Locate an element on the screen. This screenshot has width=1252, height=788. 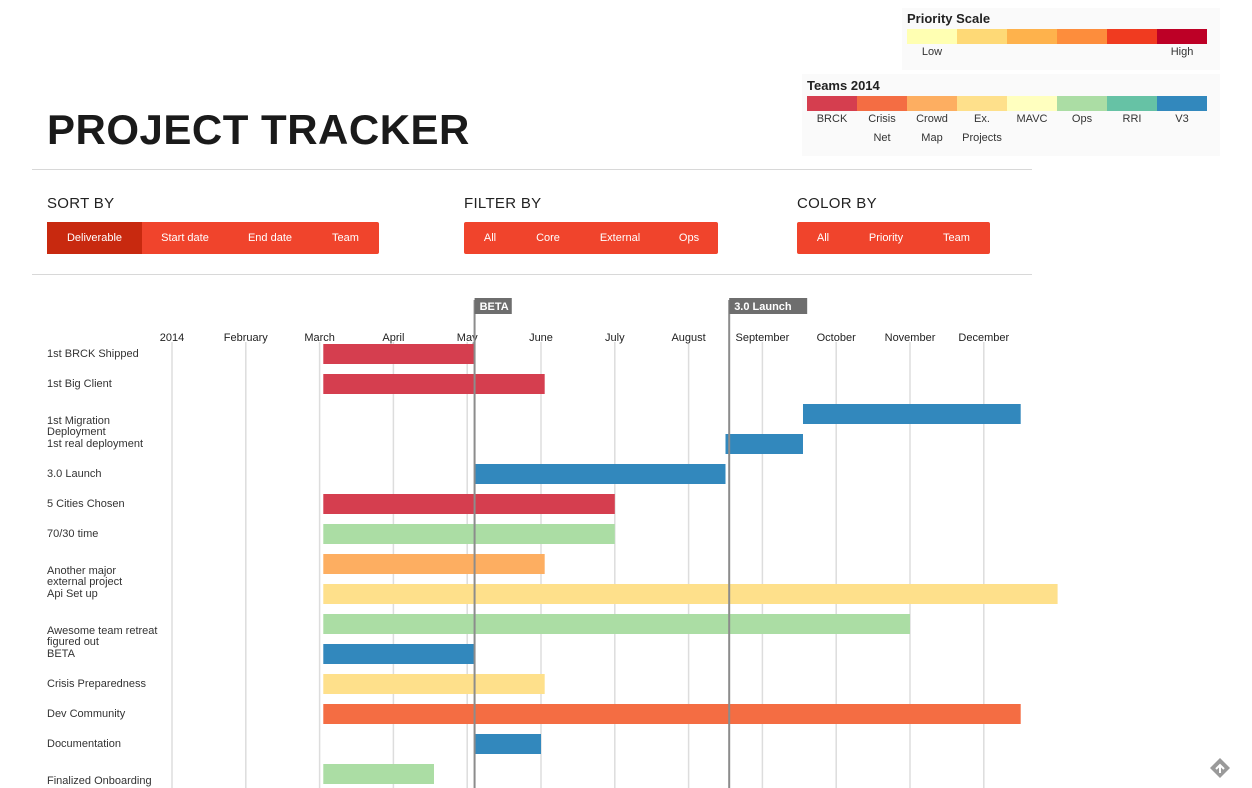
task-label: 1st Big Client is located at coordinates (79, 384).